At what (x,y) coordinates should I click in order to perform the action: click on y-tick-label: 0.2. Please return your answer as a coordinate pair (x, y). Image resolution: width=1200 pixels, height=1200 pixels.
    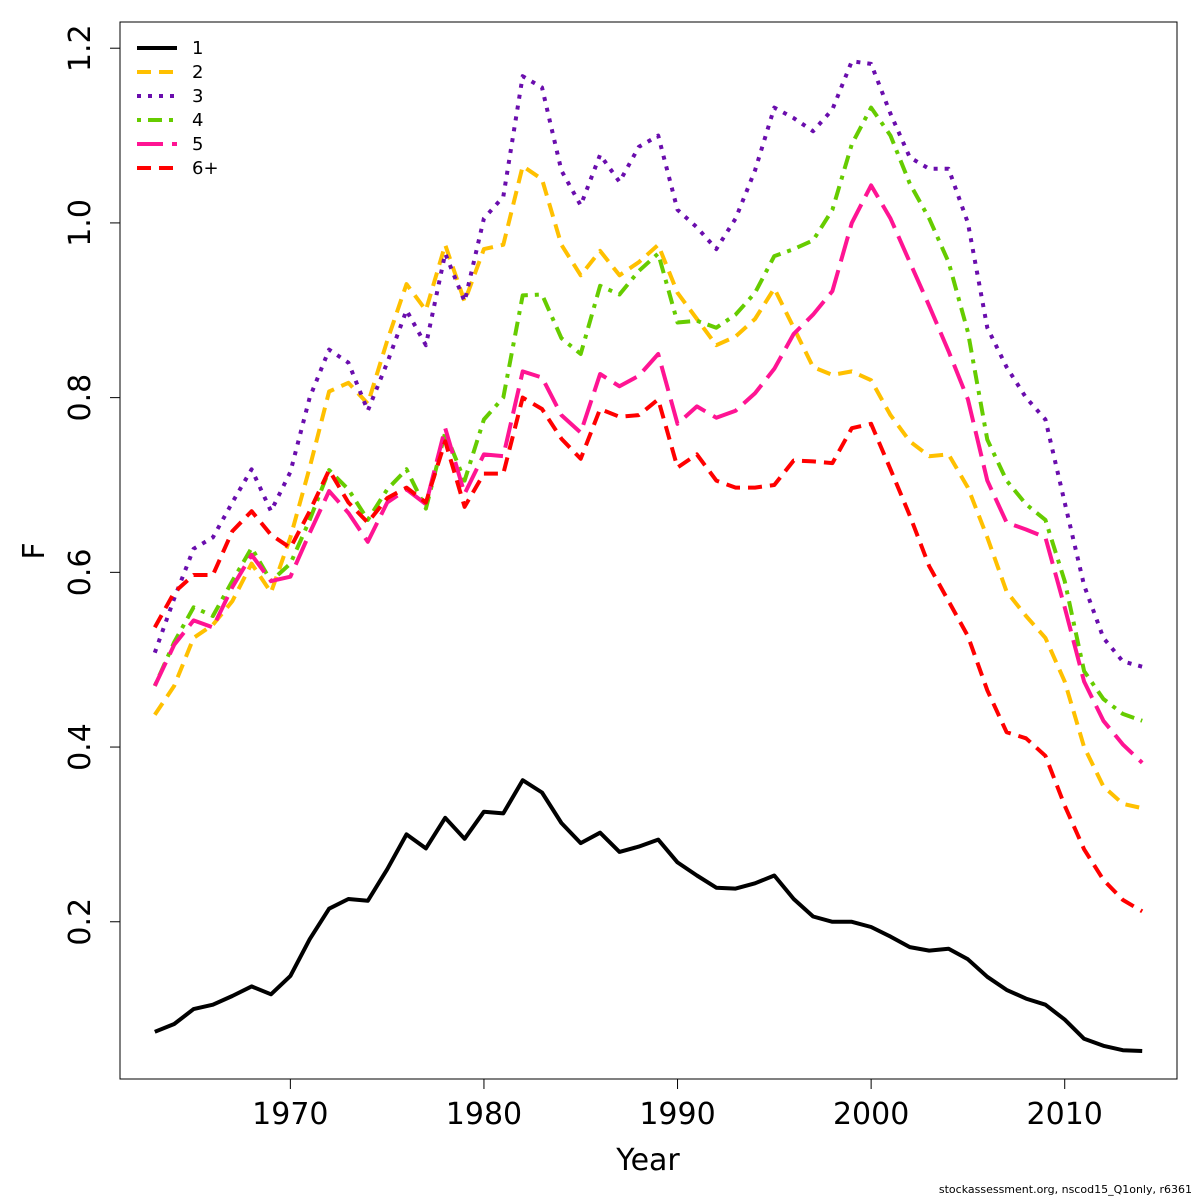
    Looking at the image, I should click on (80, 922).